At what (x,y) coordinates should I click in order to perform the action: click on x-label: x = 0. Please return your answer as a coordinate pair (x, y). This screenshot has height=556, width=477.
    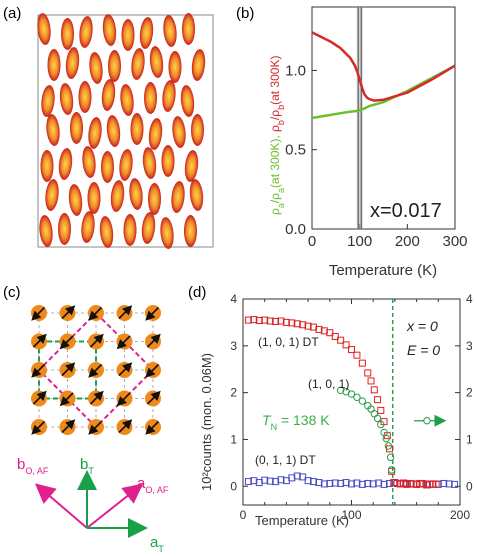
    Looking at the image, I should click on (422, 326).